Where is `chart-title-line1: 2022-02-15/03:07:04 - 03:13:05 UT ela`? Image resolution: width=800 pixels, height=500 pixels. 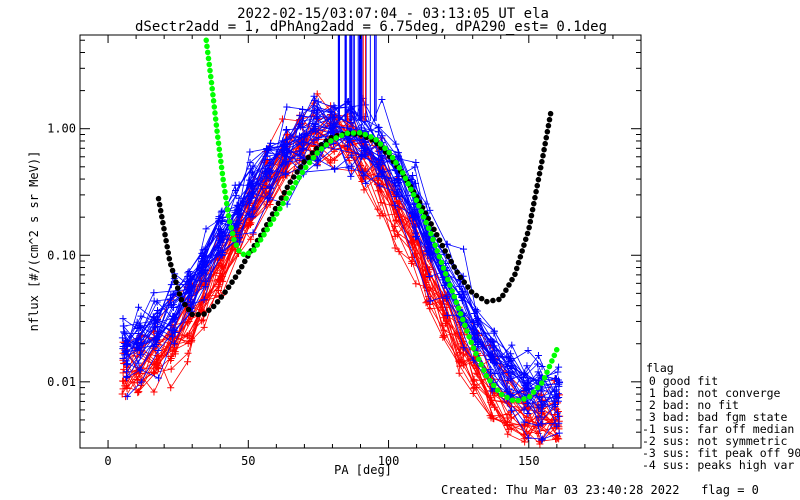 chart-title-line1: 2022-02-15/03:07:04 - 03:13:05 UT ela is located at coordinates (393, 14).